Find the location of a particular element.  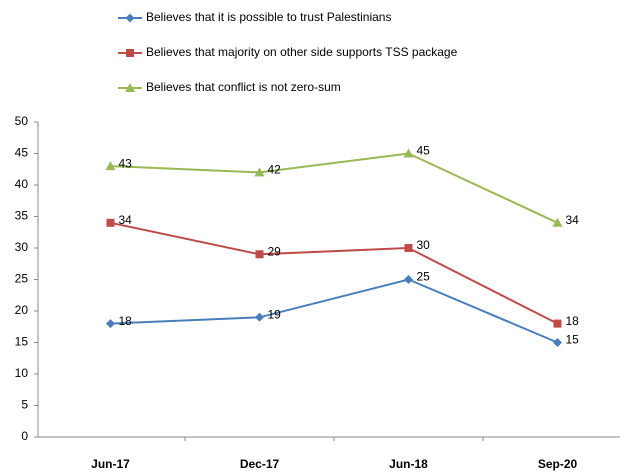

data-label: 45 is located at coordinates (424, 151).